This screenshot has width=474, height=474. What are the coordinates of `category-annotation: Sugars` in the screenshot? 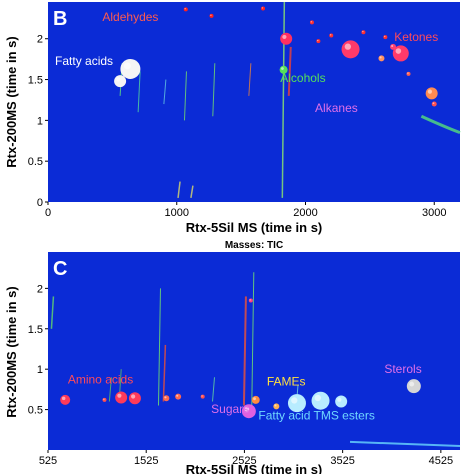 It's located at (230, 409).